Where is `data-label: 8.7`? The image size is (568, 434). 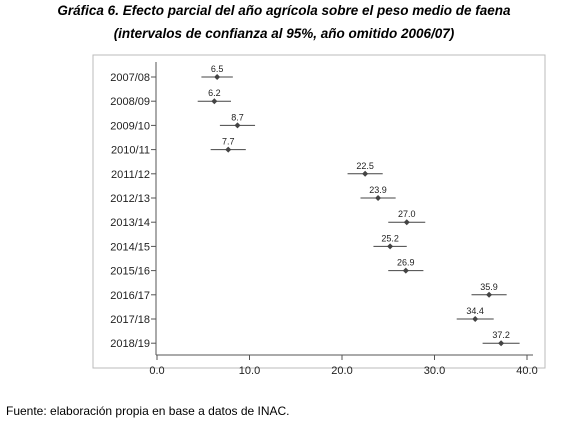 data-label: 8.7 is located at coordinates (237, 117).